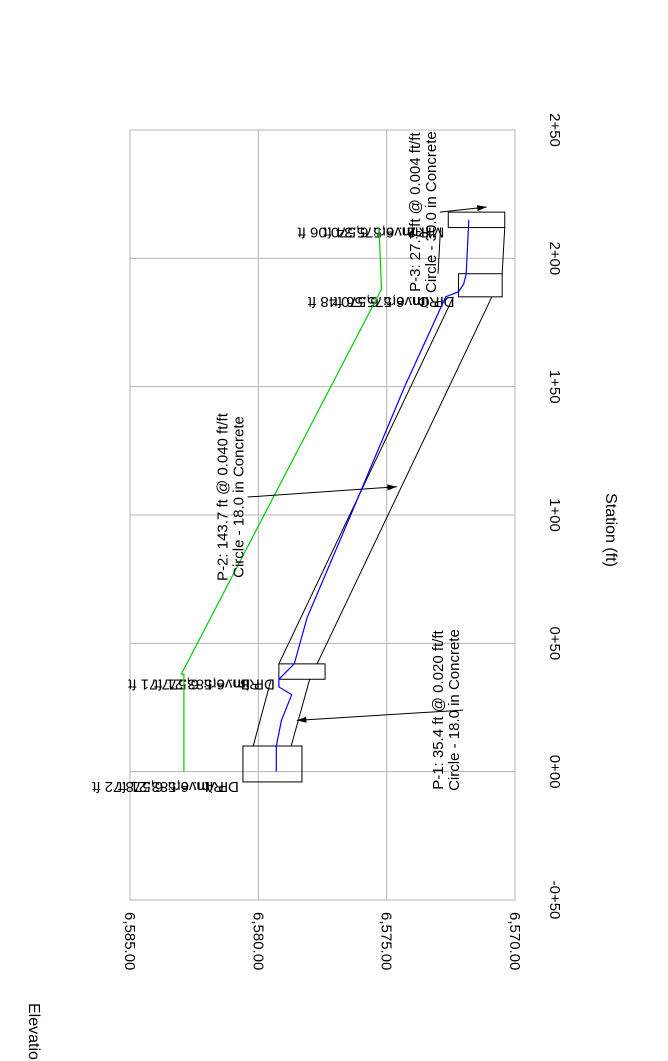 Image resolution: width=668 pixels, height=1061 pixels. Describe the element at coordinates (554, 387) in the screenshot. I see `x-tick-label: 1+50` at that location.